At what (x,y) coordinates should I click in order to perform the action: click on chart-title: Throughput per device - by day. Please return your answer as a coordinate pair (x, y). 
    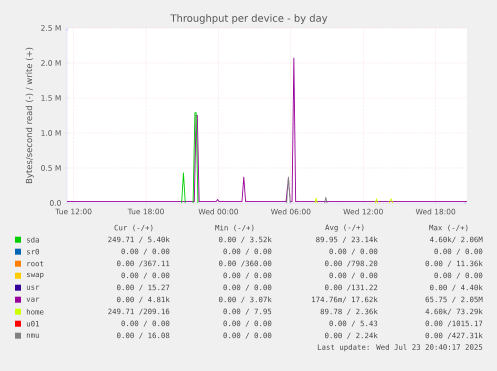
    Looking at the image, I should click on (249, 19).